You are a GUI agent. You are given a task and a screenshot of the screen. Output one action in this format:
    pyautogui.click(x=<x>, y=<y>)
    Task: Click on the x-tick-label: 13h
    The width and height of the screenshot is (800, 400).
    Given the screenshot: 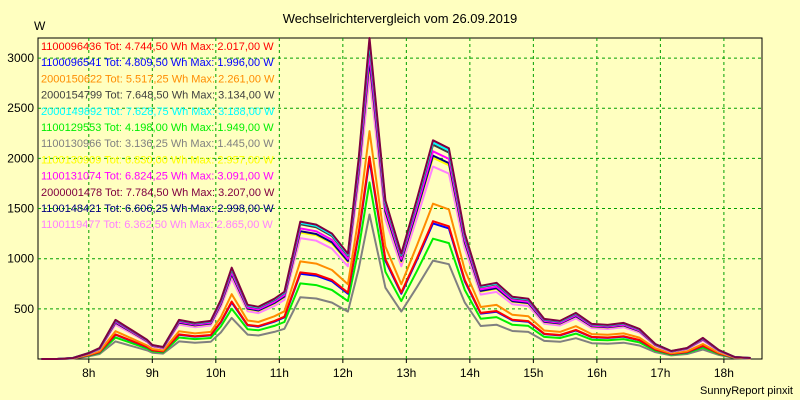 What is the action you would take?
    pyautogui.click(x=406, y=373)
    